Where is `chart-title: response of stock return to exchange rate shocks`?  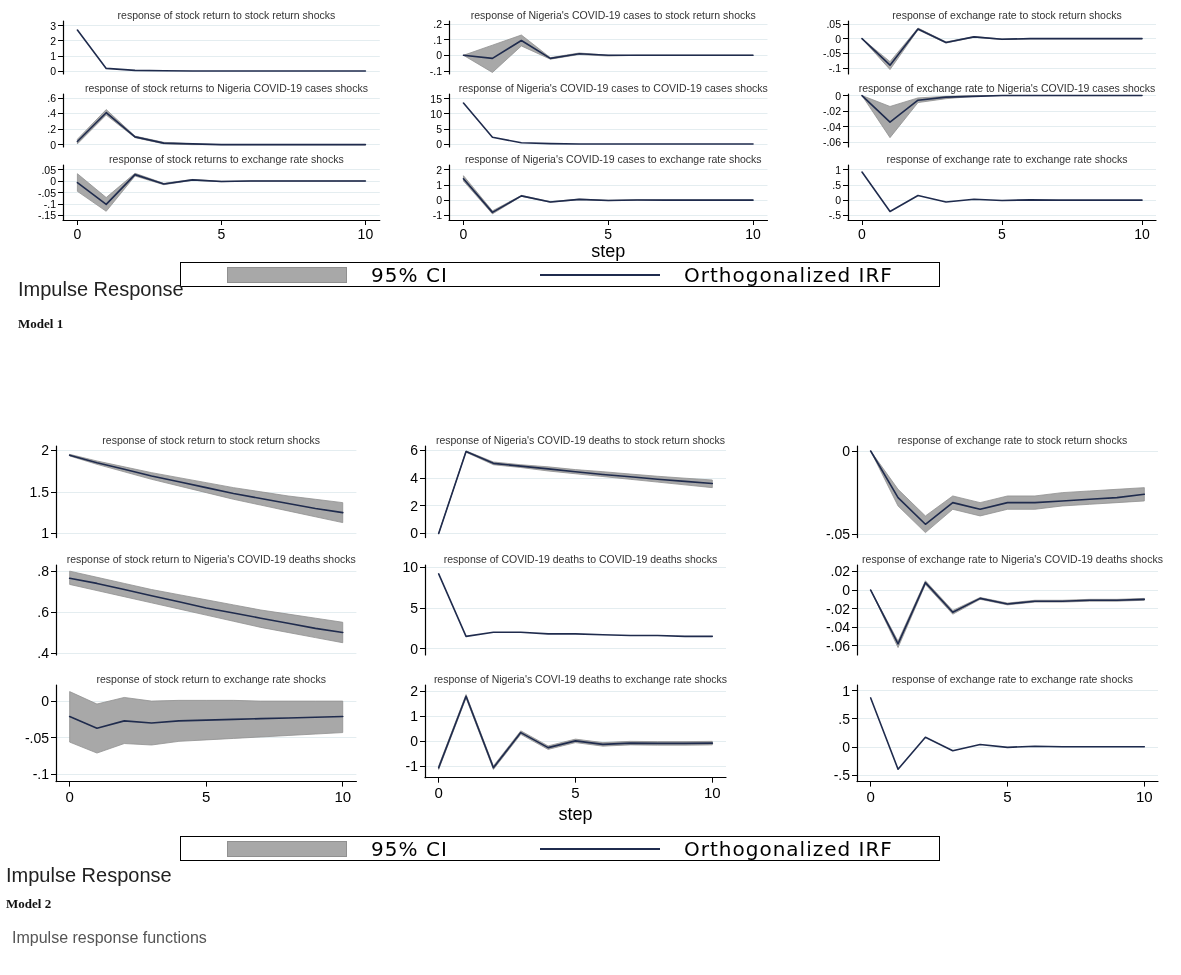 chart-title: response of stock return to exchange rate shocks is located at coordinates (211, 678).